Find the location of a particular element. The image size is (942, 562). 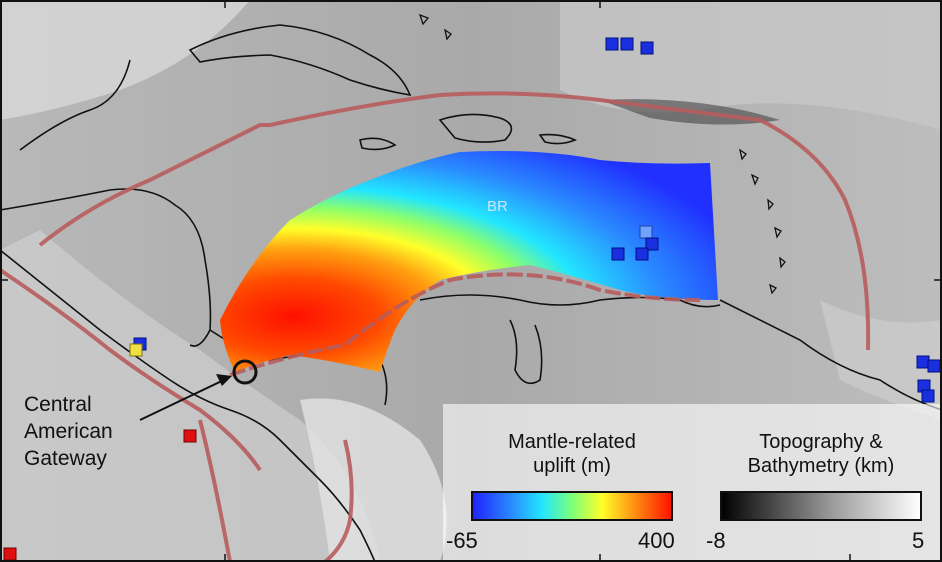

gateway-callout: Central American Gateway is located at coordinates (68, 431).